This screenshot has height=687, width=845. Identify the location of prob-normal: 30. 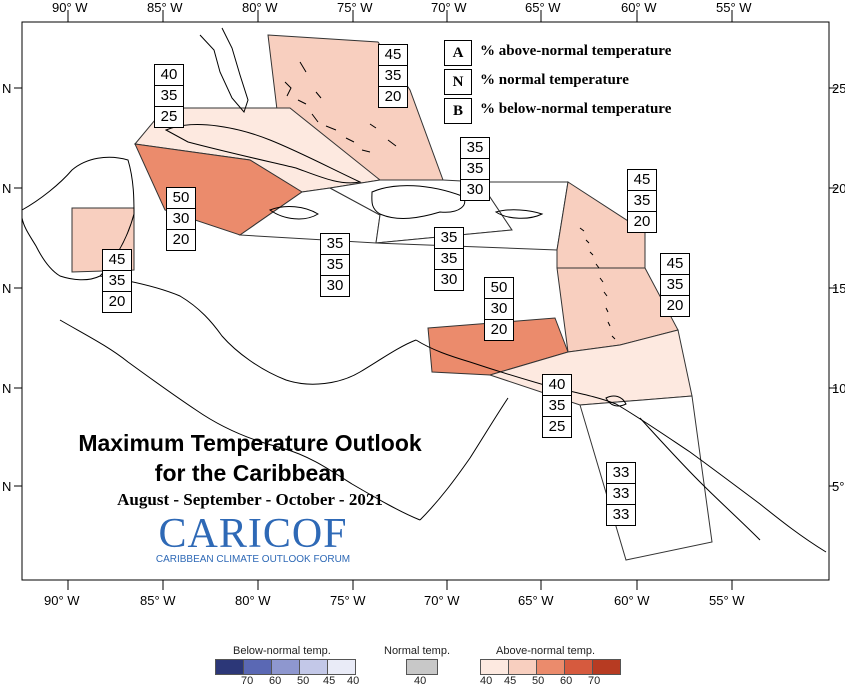
(181, 219).